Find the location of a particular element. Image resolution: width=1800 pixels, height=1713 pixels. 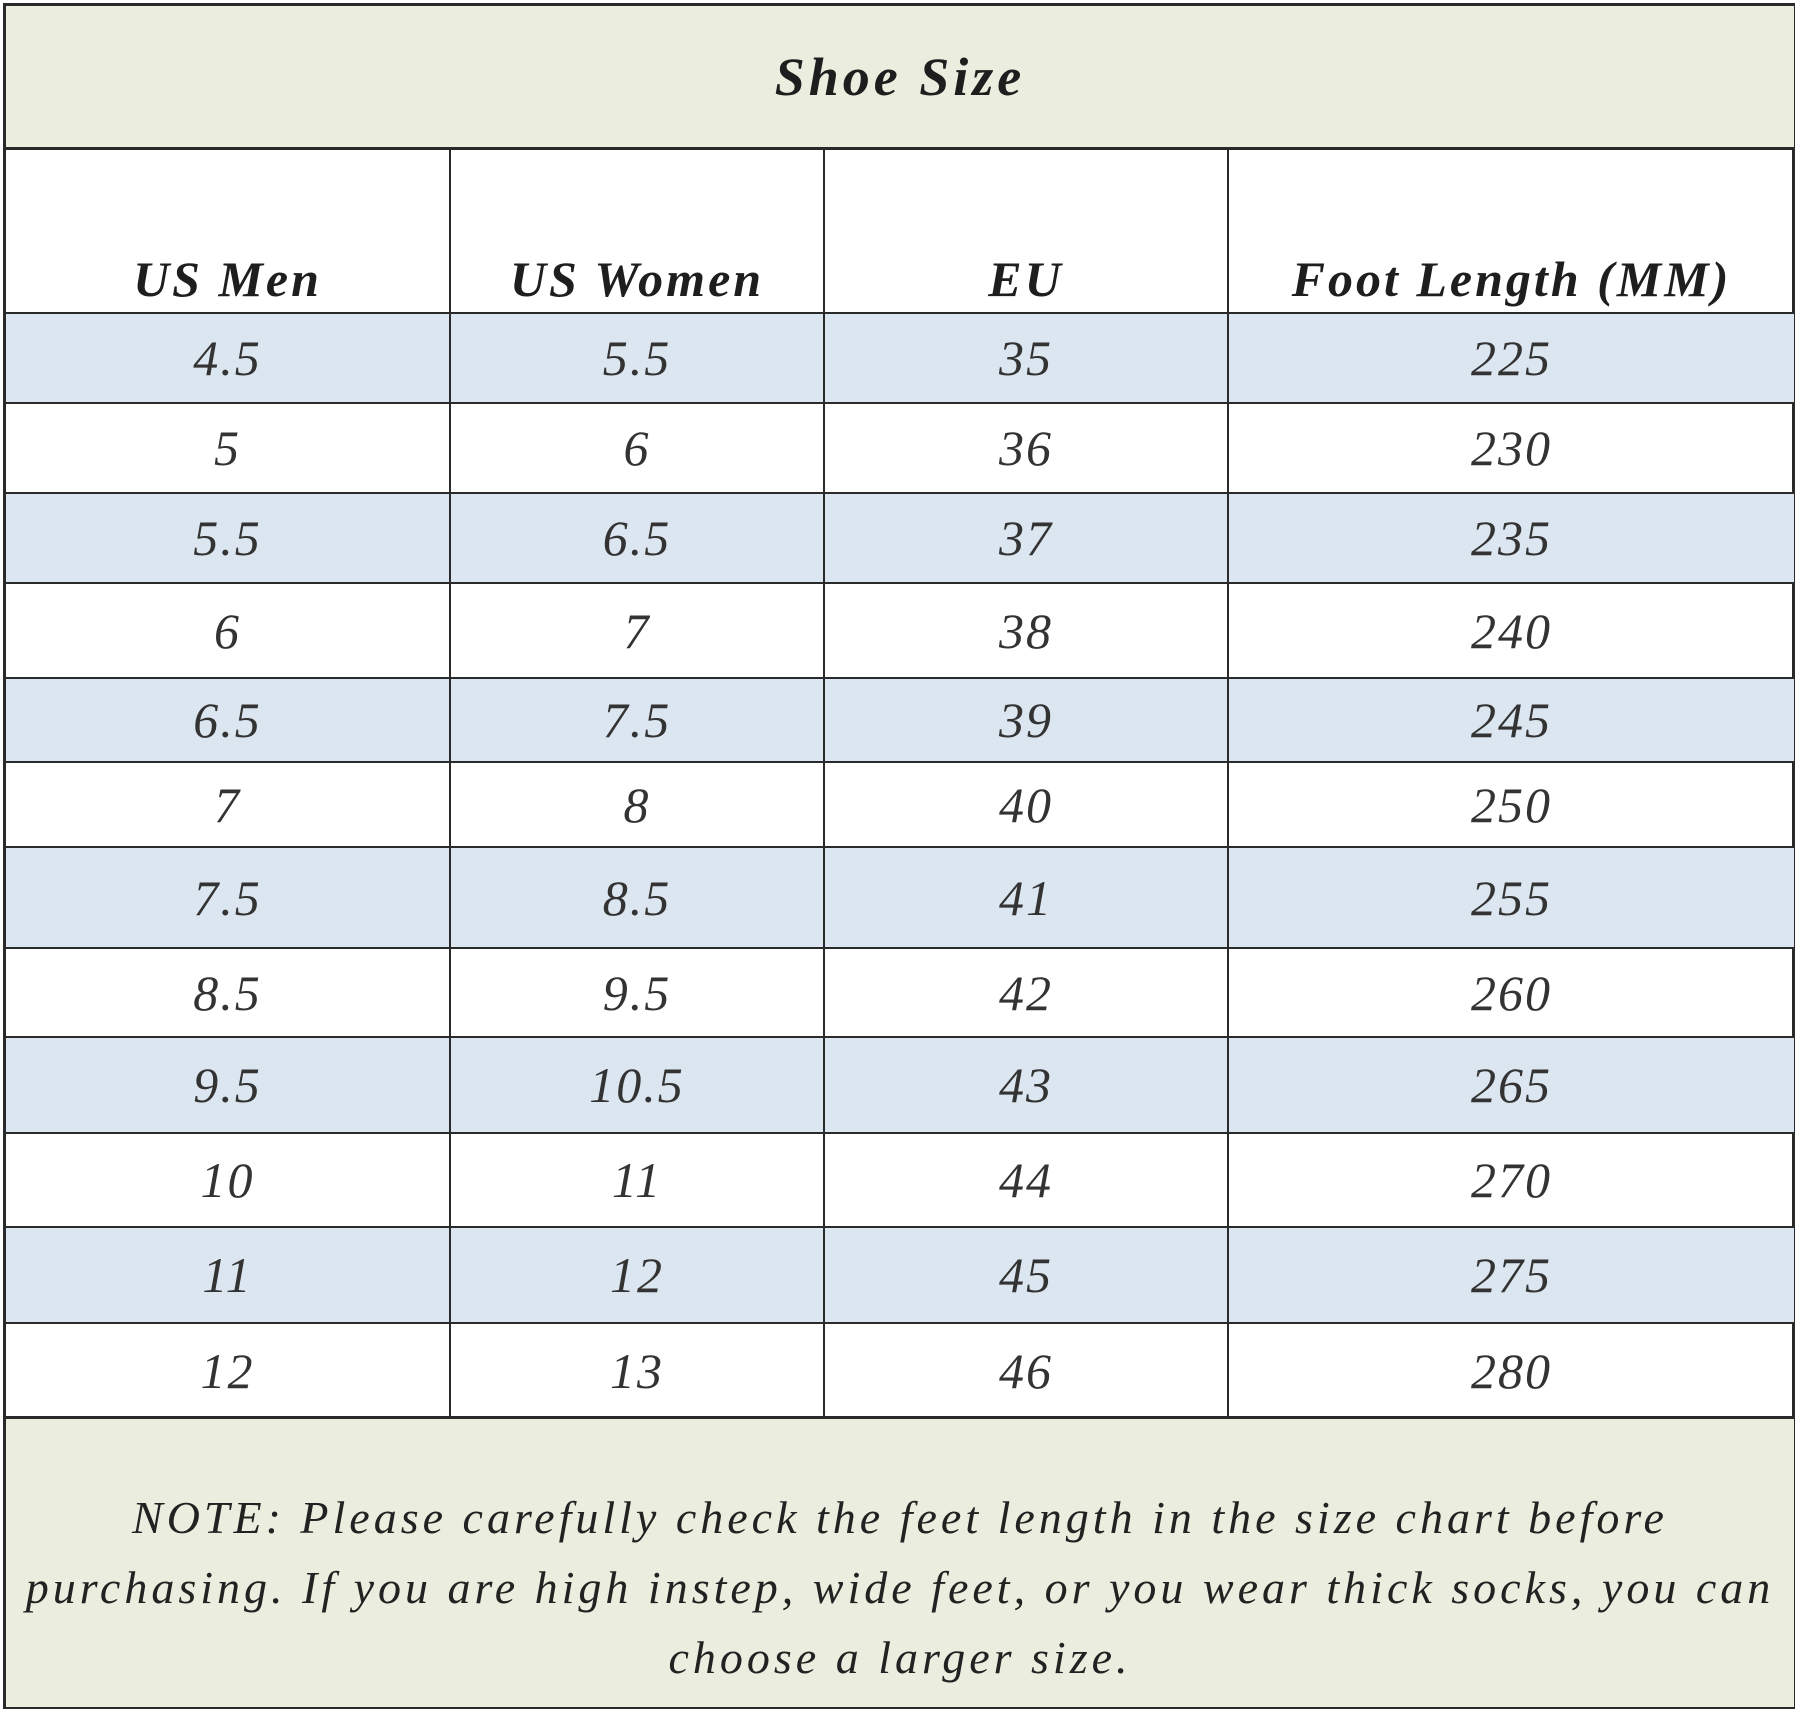

table-row: 9.5 10.5 43 265 is located at coordinates (900, 1085).